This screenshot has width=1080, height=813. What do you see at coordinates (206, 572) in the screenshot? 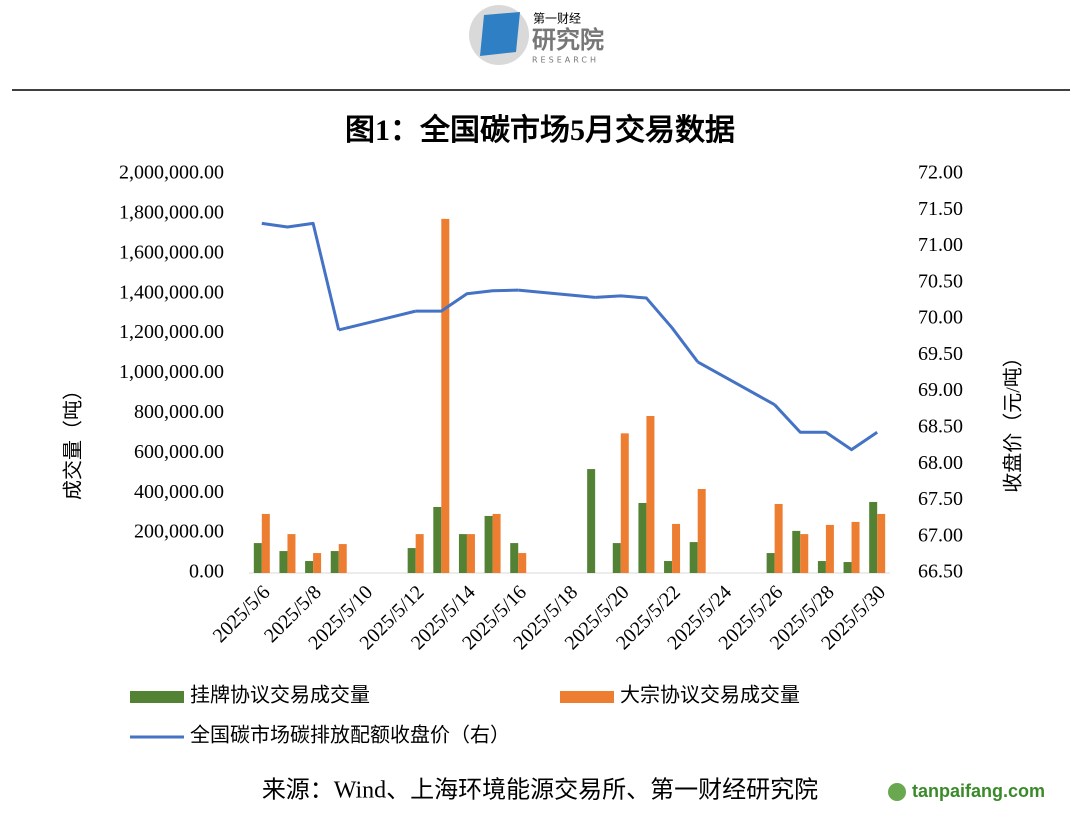
I see `y-tick-label: 0.00` at bounding box center [206, 572].